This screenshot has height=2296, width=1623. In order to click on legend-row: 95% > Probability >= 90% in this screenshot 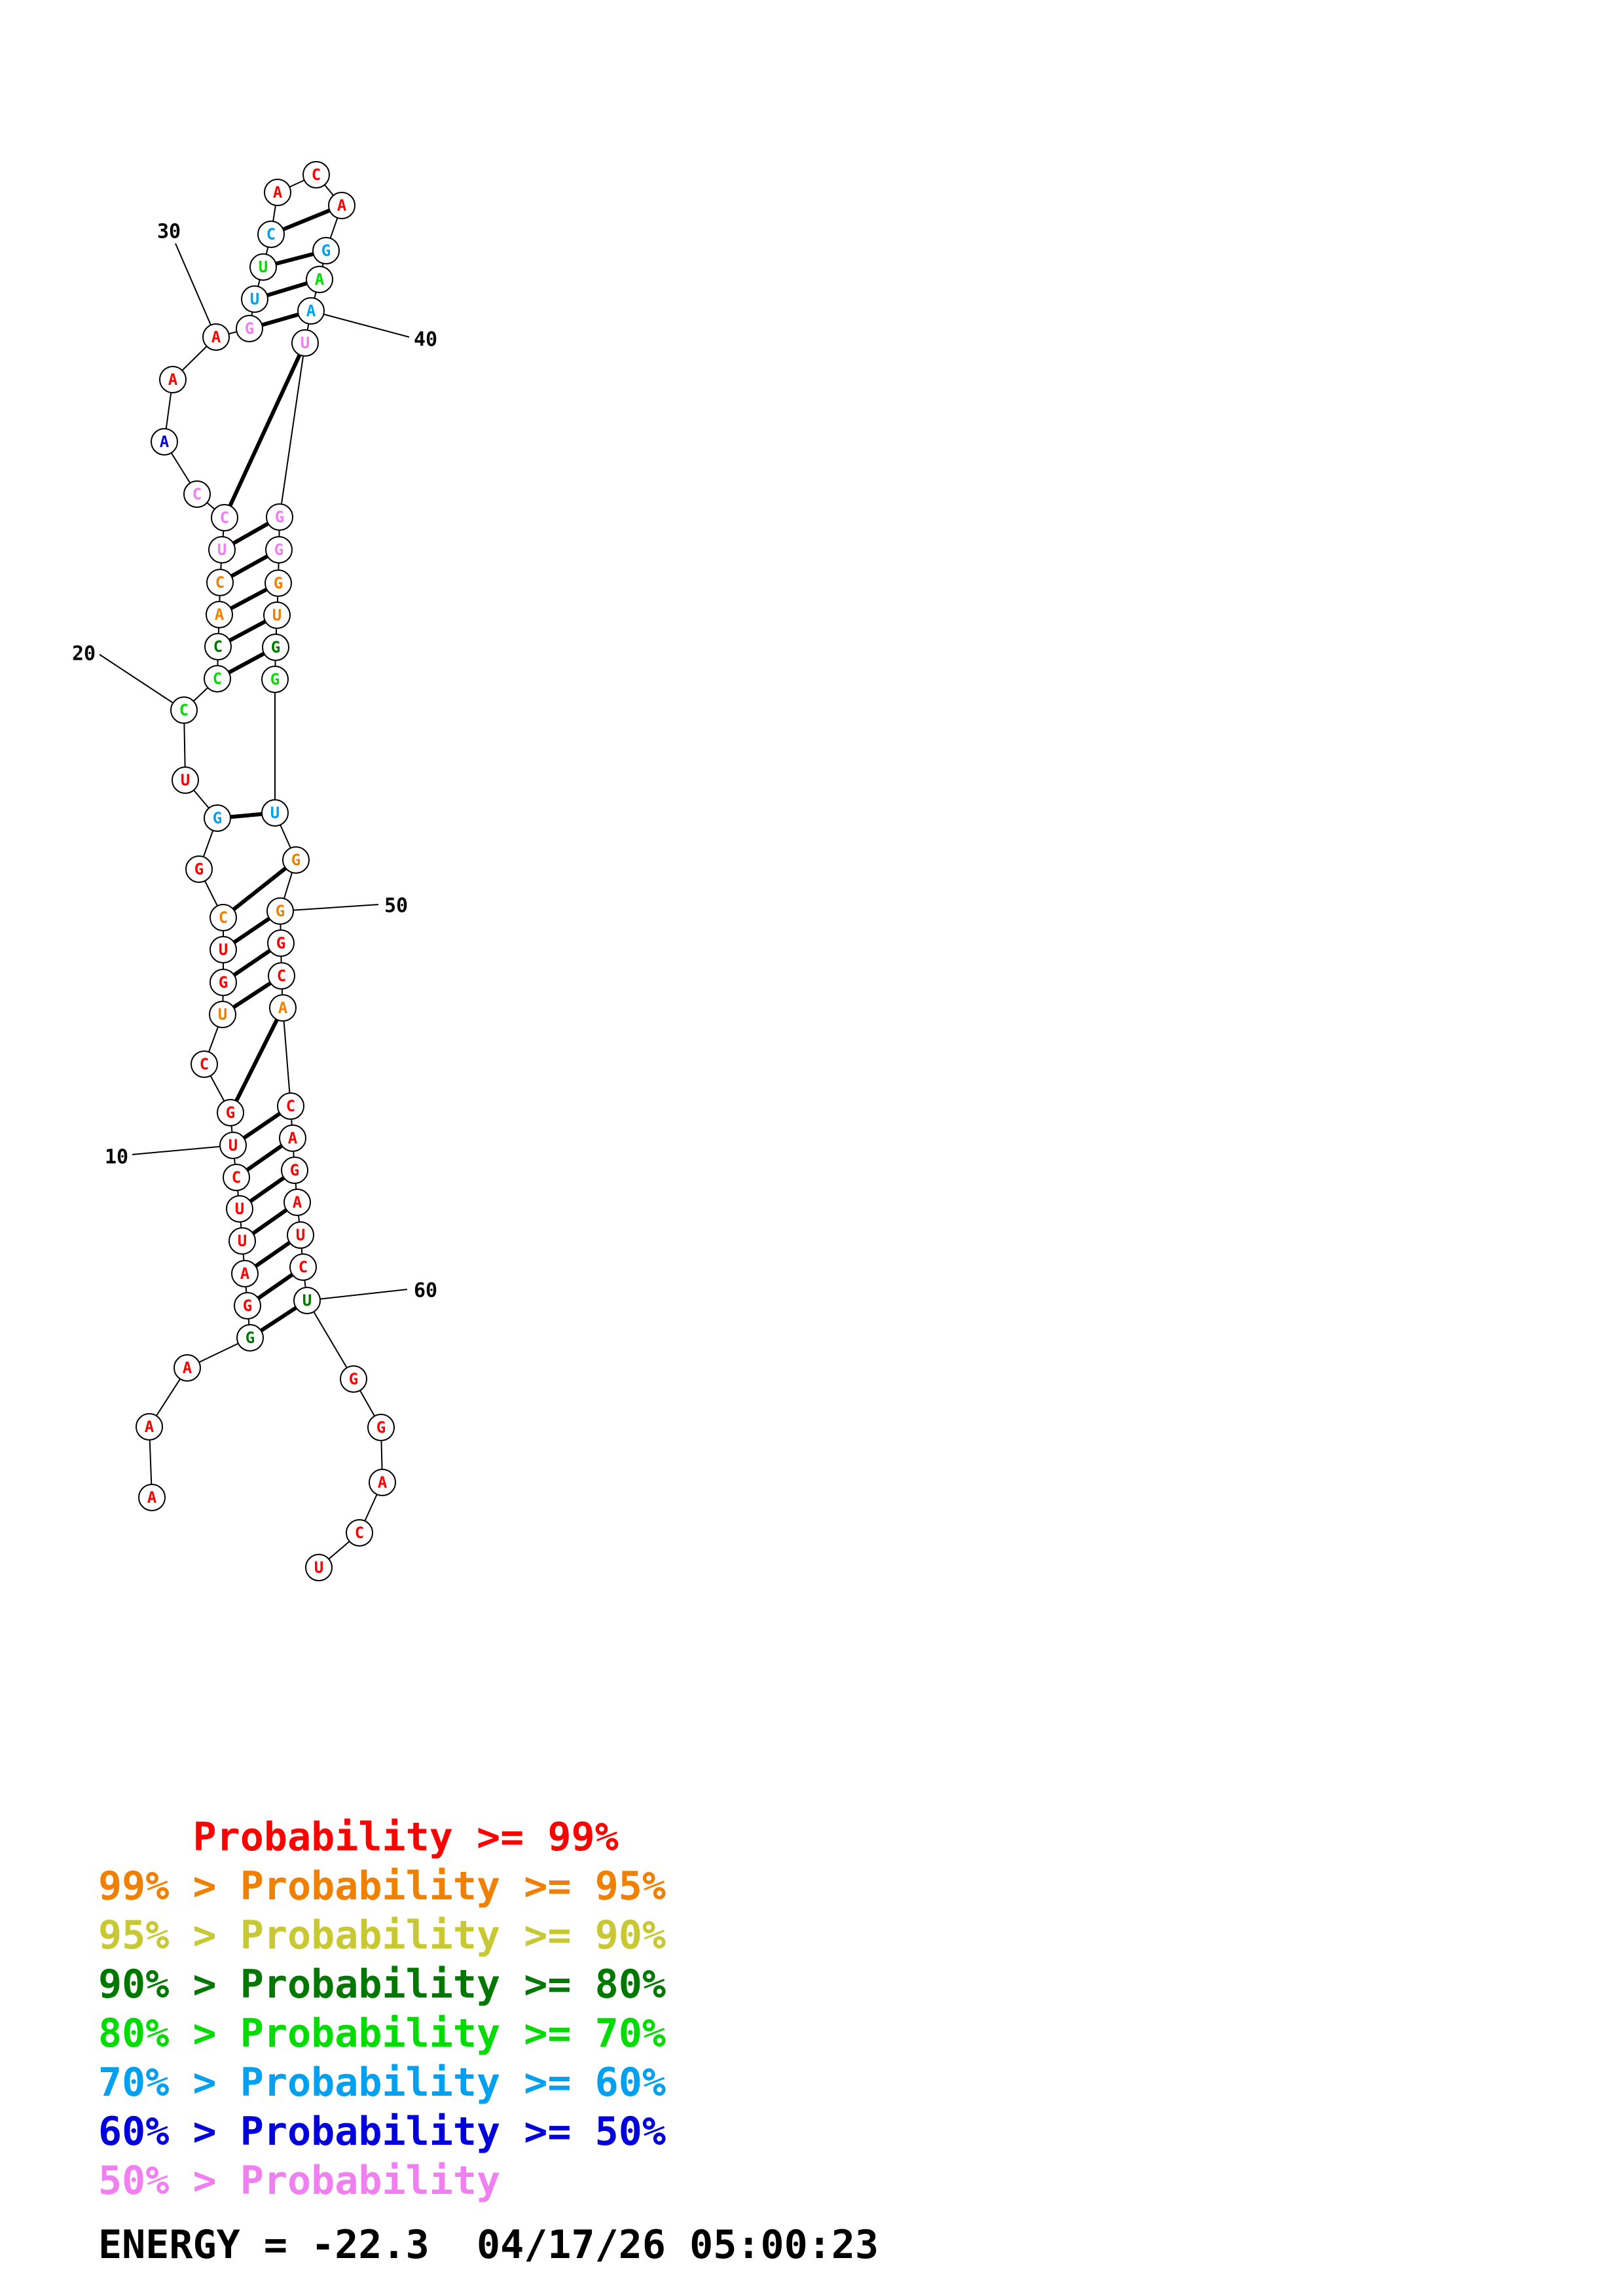, I will do `click(382, 1935)`.